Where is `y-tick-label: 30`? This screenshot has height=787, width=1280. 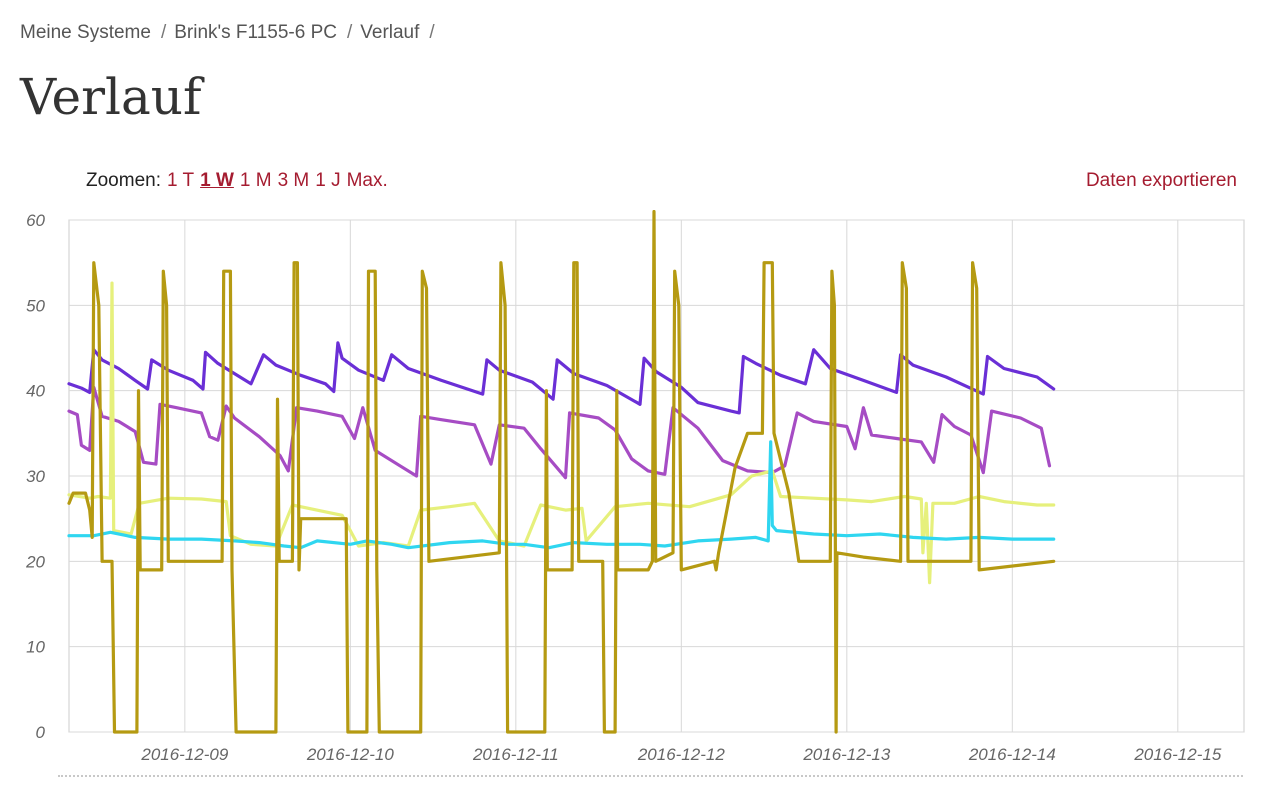 y-tick-label: 30 is located at coordinates (35, 476).